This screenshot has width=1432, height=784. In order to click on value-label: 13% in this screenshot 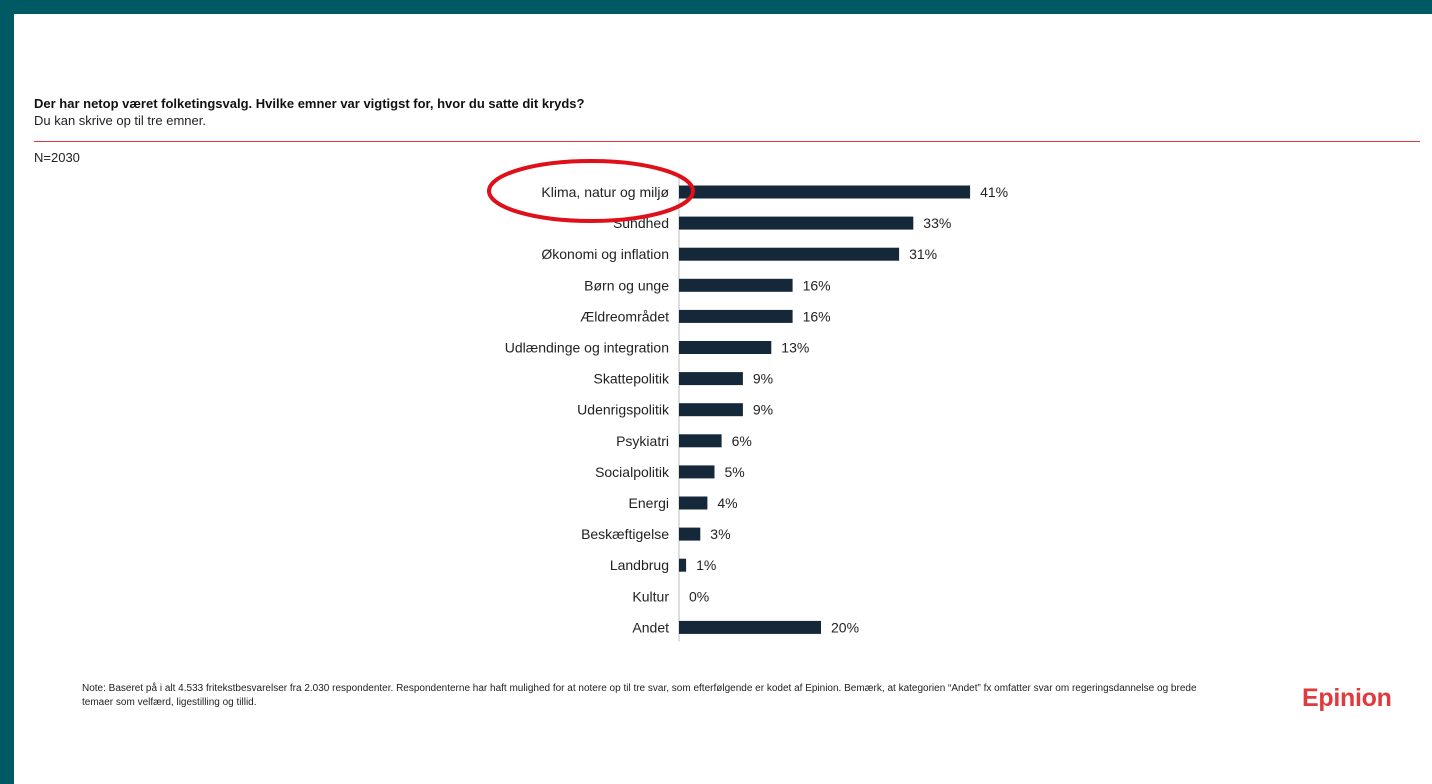, I will do `click(795, 348)`.